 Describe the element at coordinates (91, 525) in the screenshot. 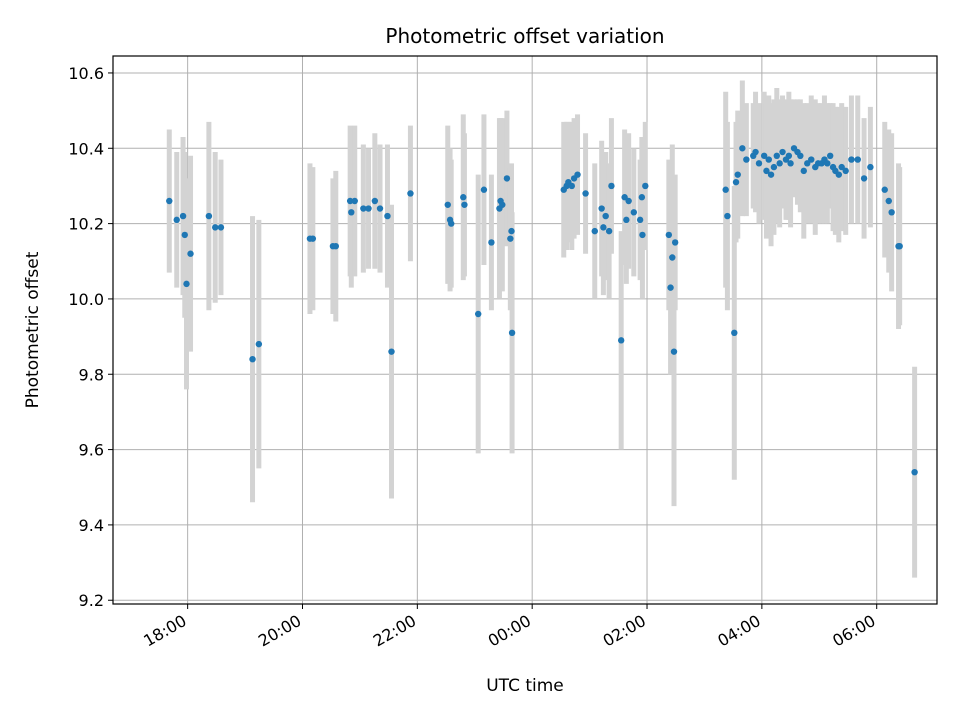

I see `y-tick-label: 9.4` at that location.